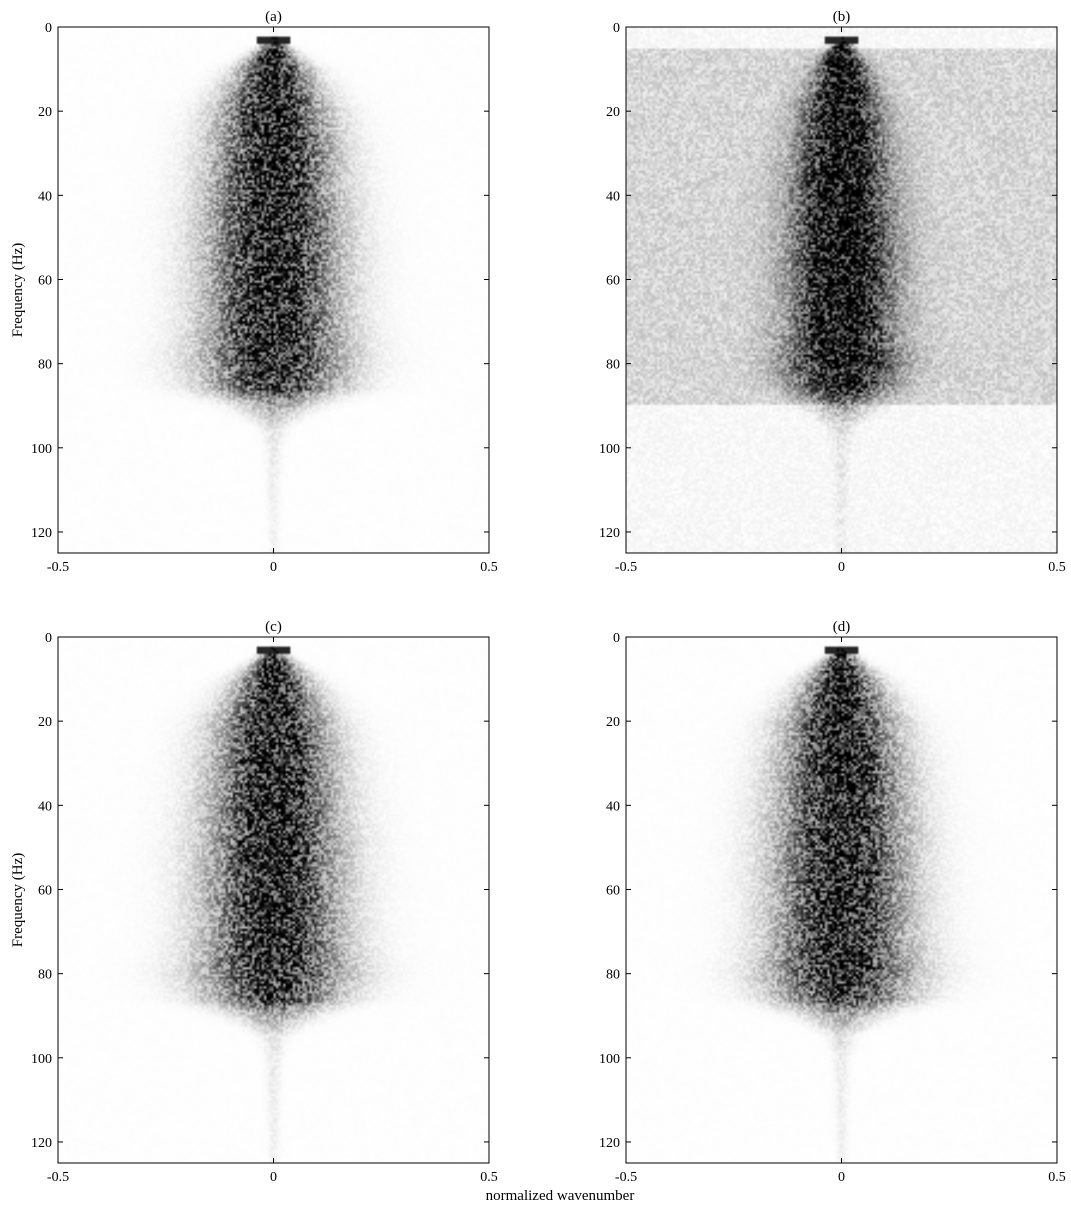  What do you see at coordinates (560, 1196) in the screenshot?
I see `figure-xlabel: normalized wavenumber` at bounding box center [560, 1196].